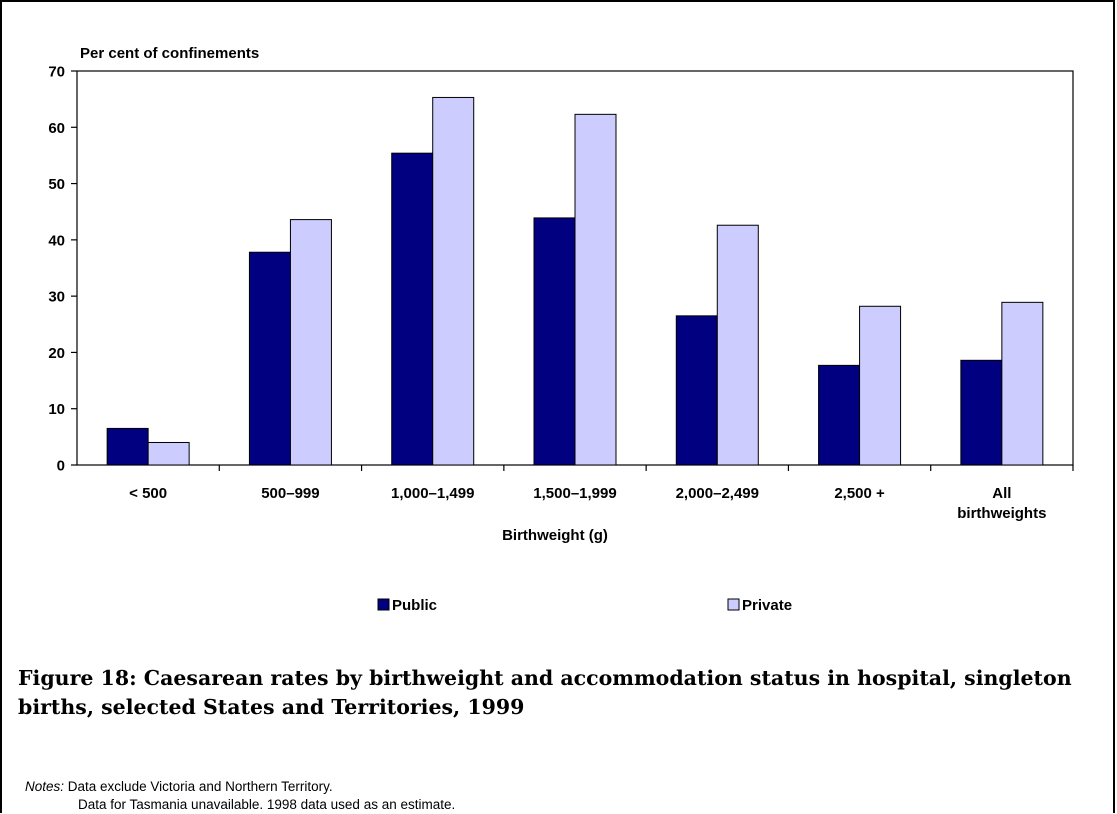  What do you see at coordinates (1001, 493) in the screenshot?
I see `x-tick-label: All` at bounding box center [1001, 493].